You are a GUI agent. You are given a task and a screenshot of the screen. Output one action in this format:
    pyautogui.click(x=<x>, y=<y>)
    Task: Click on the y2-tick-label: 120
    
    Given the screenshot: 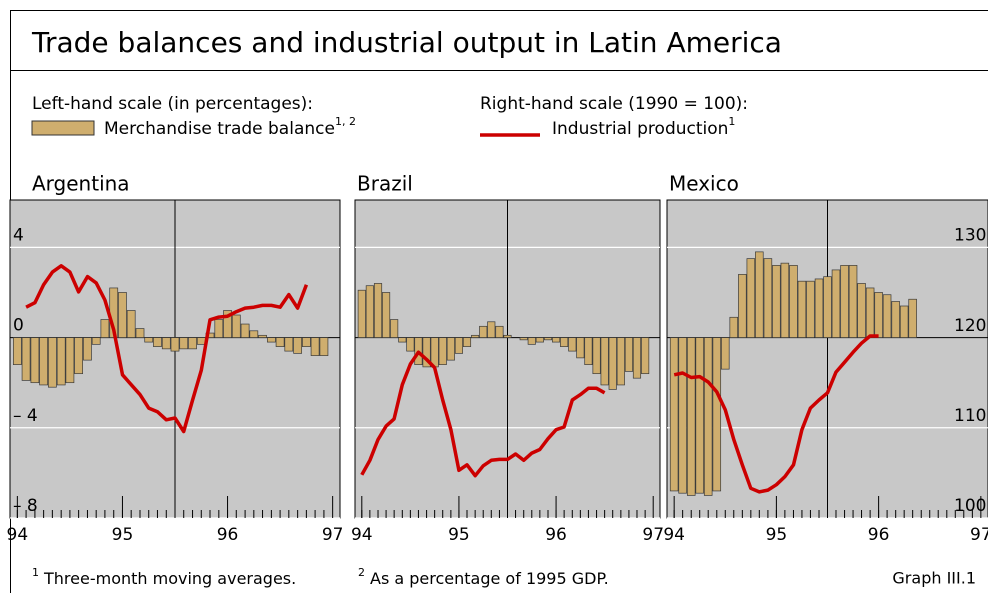 What is the action you would take?
    pyautogui.click(x=970, y=326)
    